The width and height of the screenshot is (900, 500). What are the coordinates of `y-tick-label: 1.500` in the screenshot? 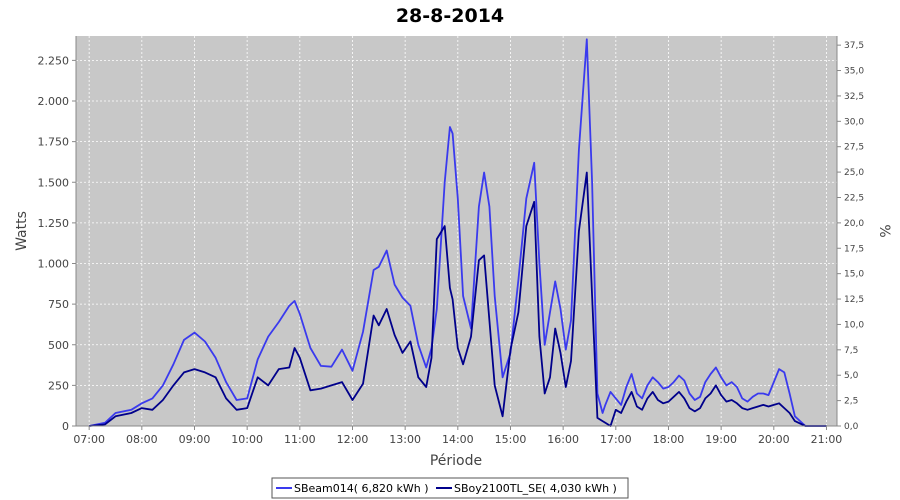 It's located at (54, 182).